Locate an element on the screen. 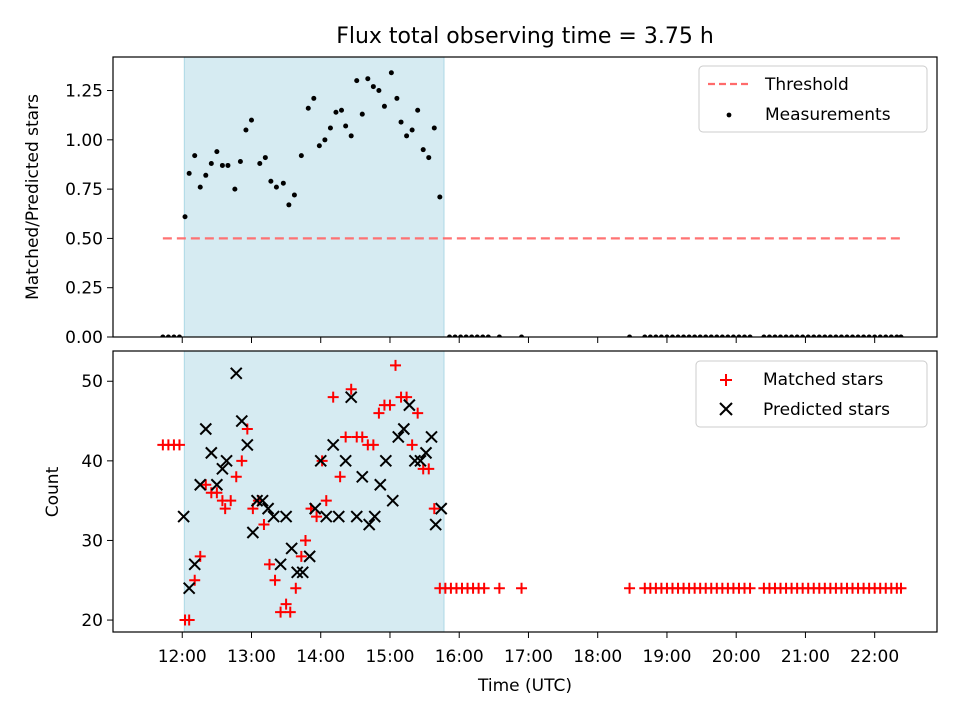 The image size is (960, 720). xtick-label: 21:00 is located at coordinates (805, 657).